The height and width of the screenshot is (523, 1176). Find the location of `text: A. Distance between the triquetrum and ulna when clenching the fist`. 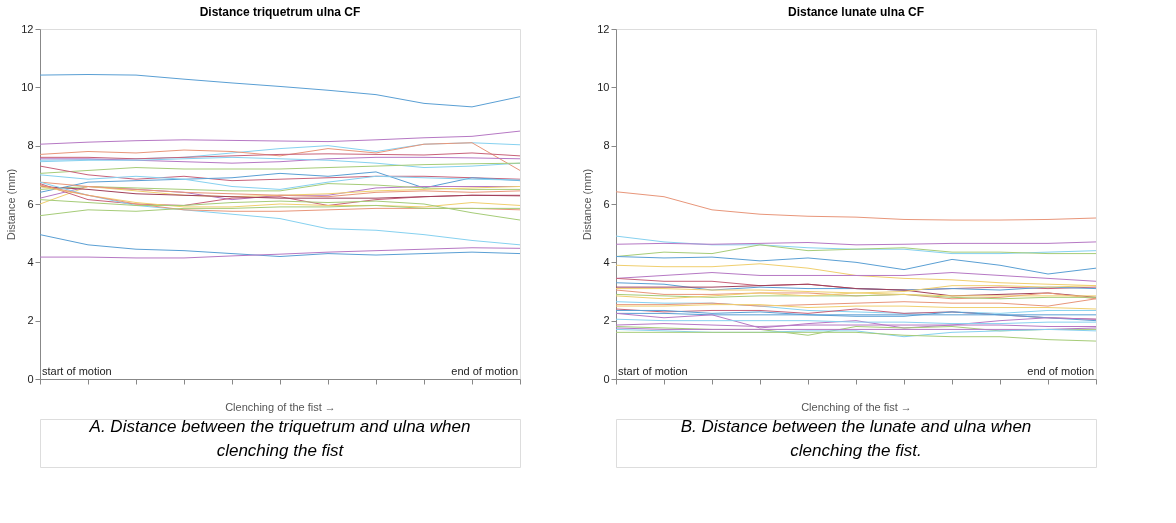

text: A. Distance between the triquetrum and ulna when clenching the fist is located at coordinates (279, 438).